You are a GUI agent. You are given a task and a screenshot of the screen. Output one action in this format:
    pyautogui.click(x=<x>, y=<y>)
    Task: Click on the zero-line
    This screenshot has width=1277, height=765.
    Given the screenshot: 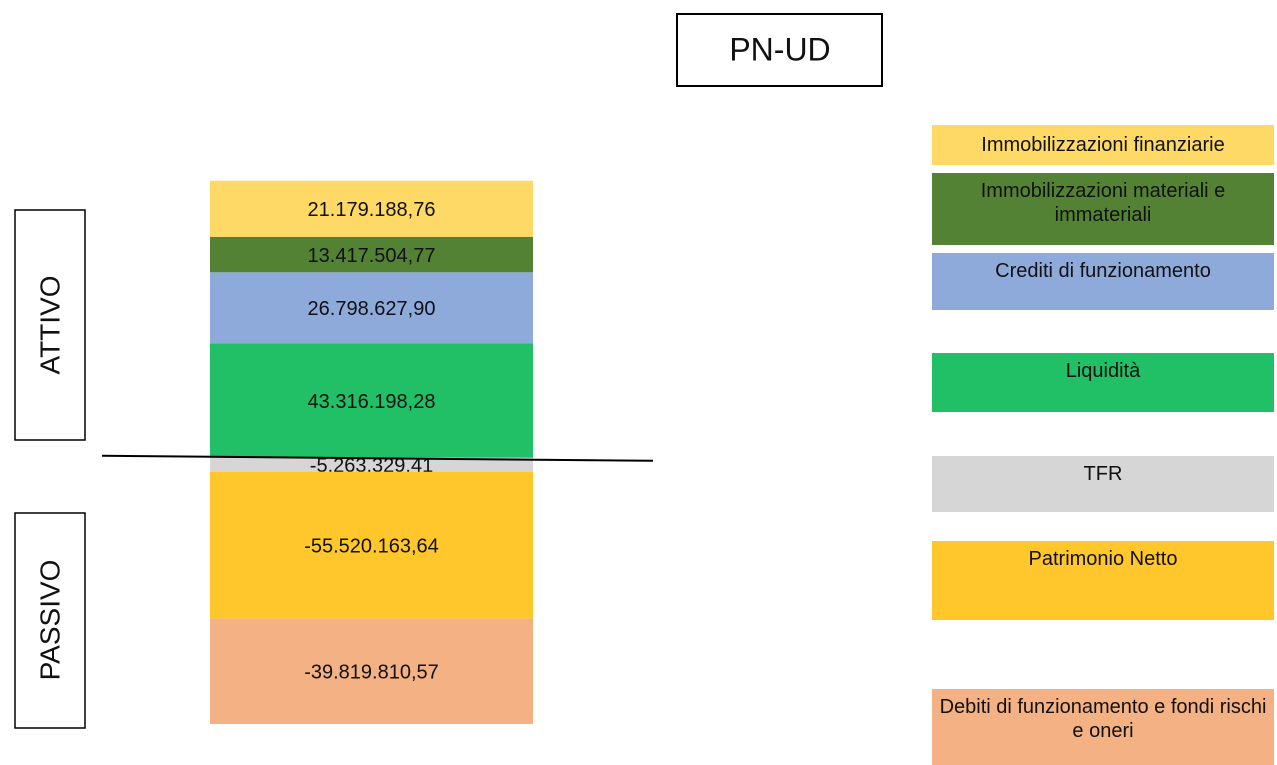 What is the action you would take?
    pyautogui.click(x=377, y=458)
    